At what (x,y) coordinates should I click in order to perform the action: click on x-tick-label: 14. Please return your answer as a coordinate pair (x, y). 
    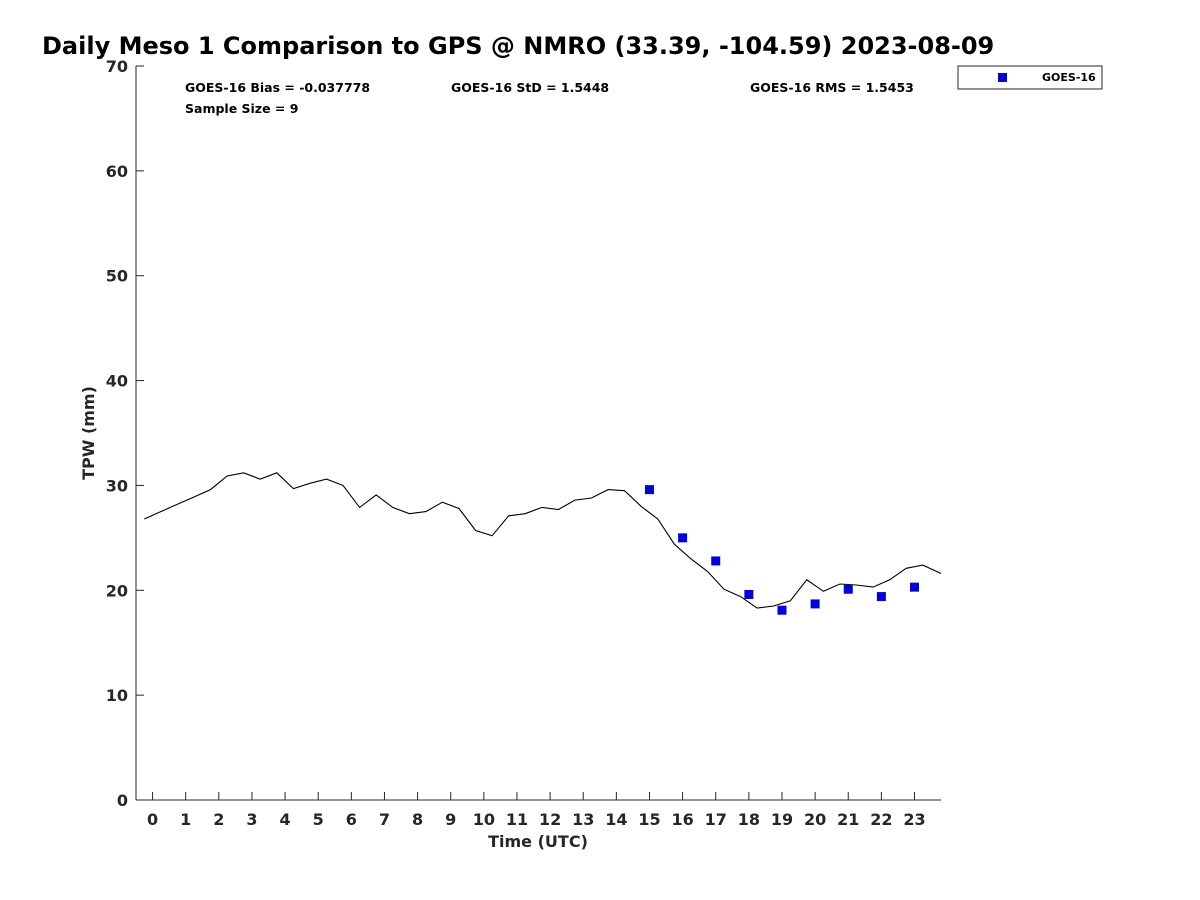
    Looking at the image, I should click on (616, 819).